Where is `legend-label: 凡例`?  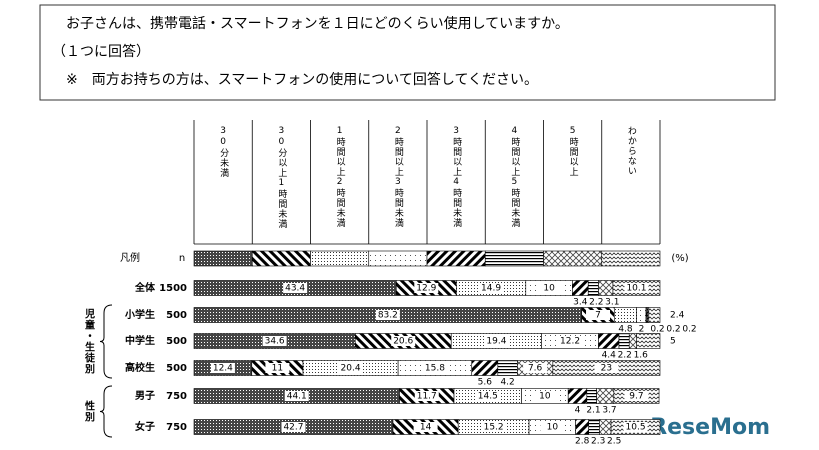 legend-label: 凡例 is located at coordinates (130, 257).